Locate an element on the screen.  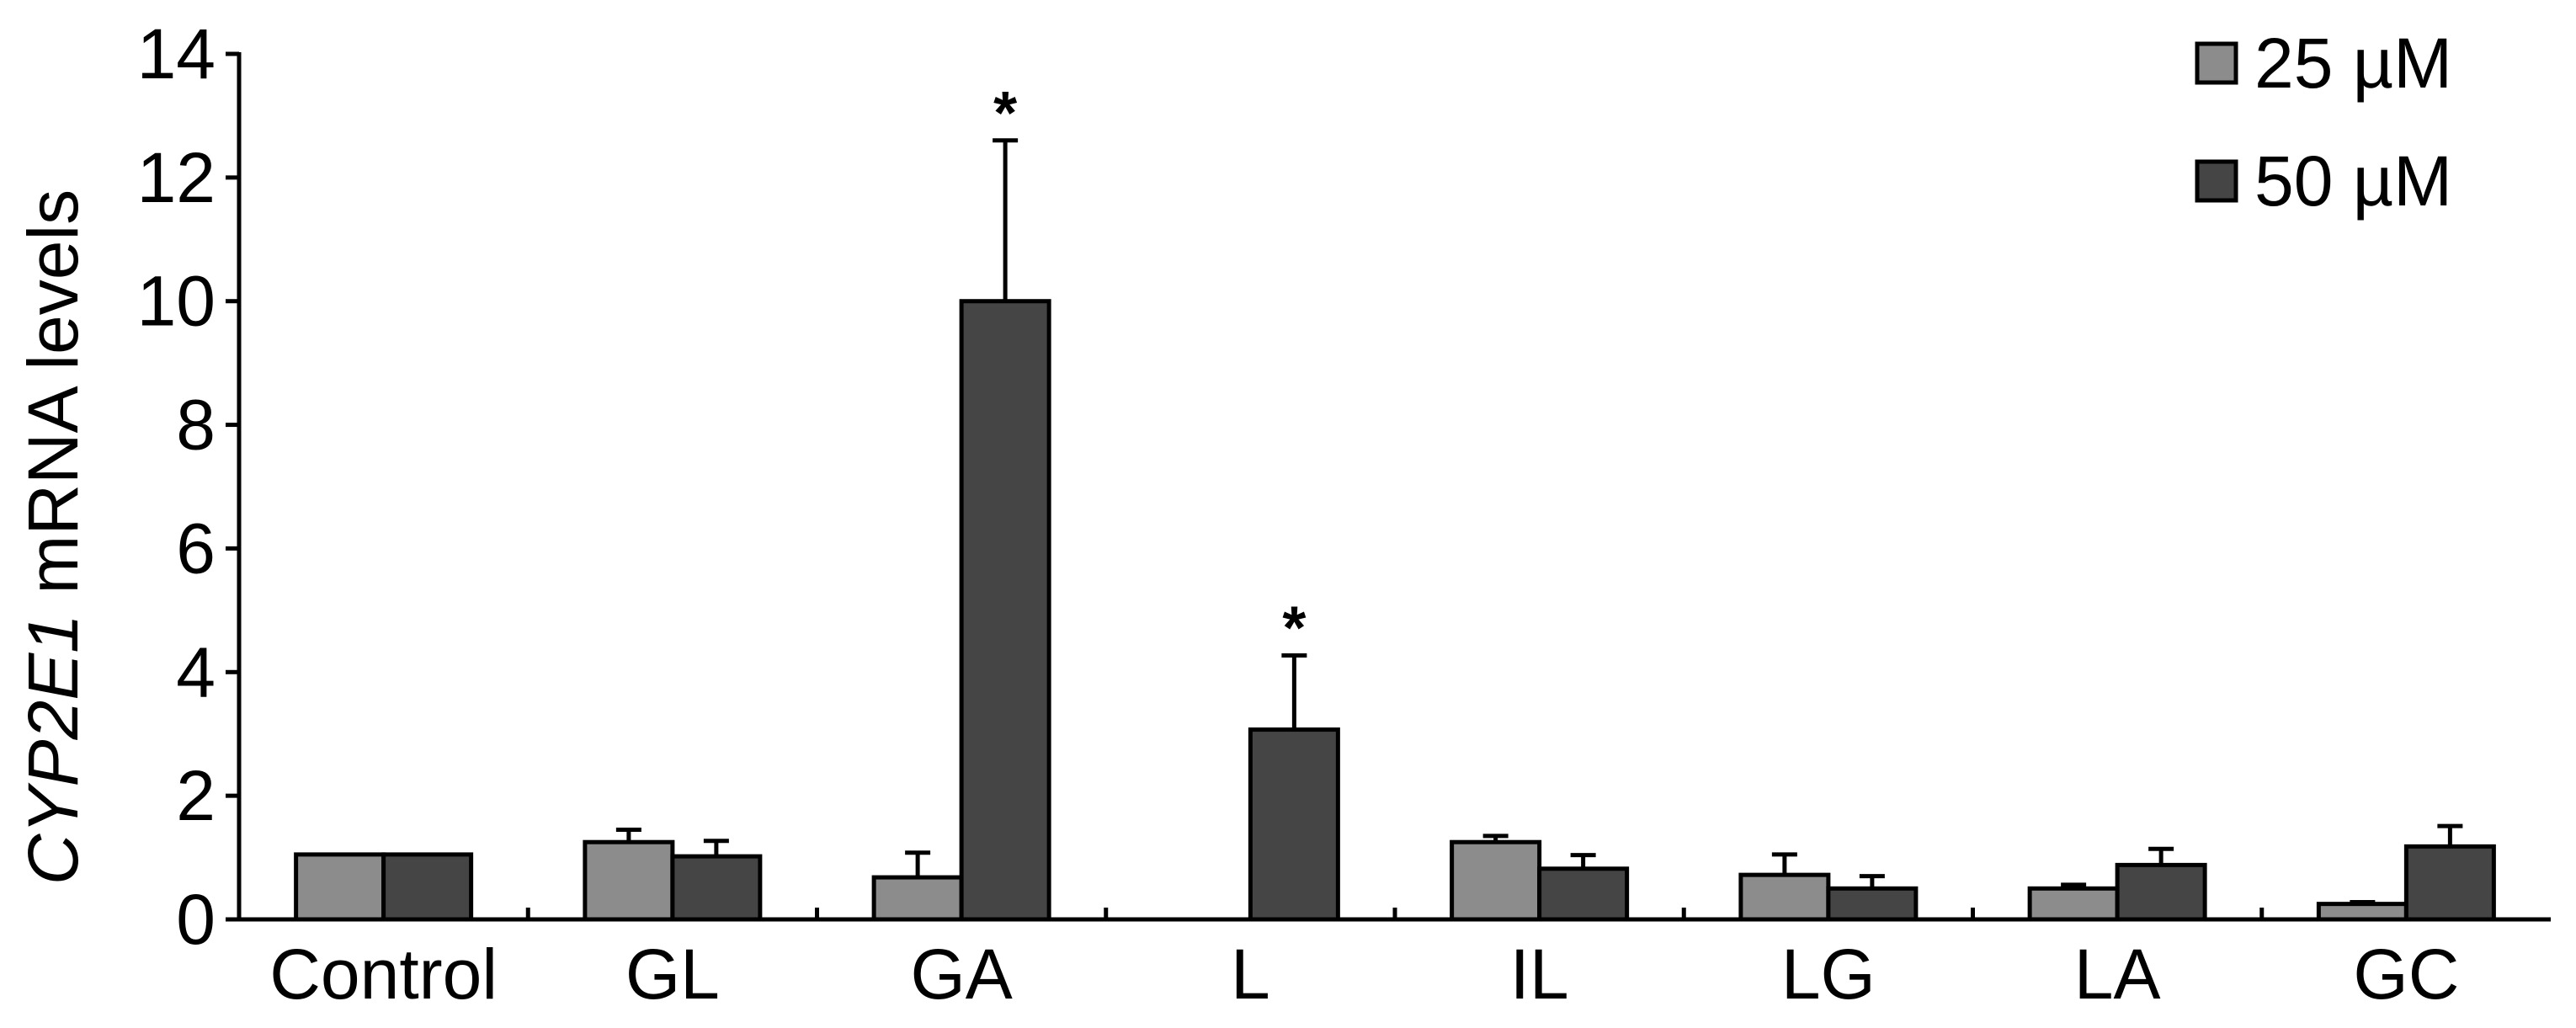
legend-label-1: 50 µM is located at coordinates (2353, 181).